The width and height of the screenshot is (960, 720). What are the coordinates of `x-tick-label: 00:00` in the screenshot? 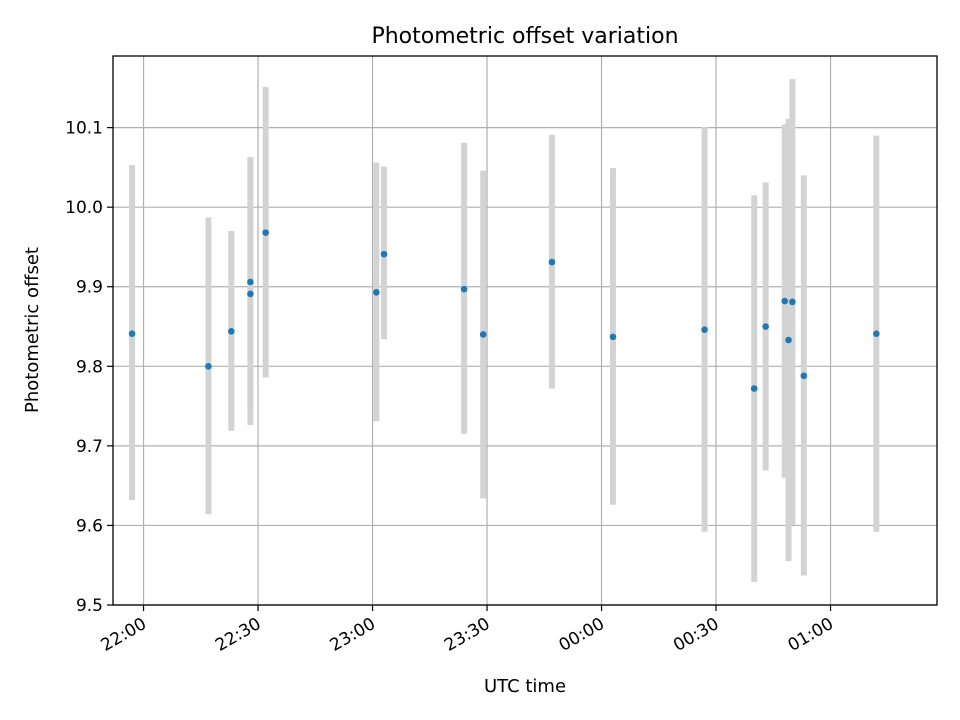 It's located at (582, 635).